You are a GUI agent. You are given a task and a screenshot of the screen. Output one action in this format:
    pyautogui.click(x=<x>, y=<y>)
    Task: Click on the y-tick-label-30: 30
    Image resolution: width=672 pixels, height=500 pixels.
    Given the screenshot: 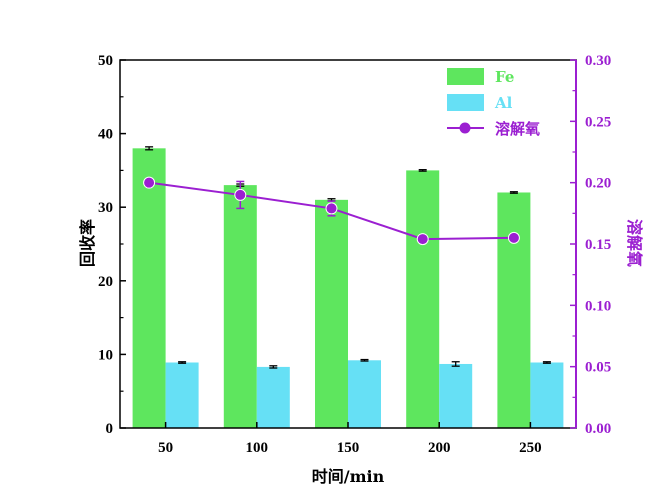 What is the action you would take?
    pyautogui.click(x=105, y=208)
    